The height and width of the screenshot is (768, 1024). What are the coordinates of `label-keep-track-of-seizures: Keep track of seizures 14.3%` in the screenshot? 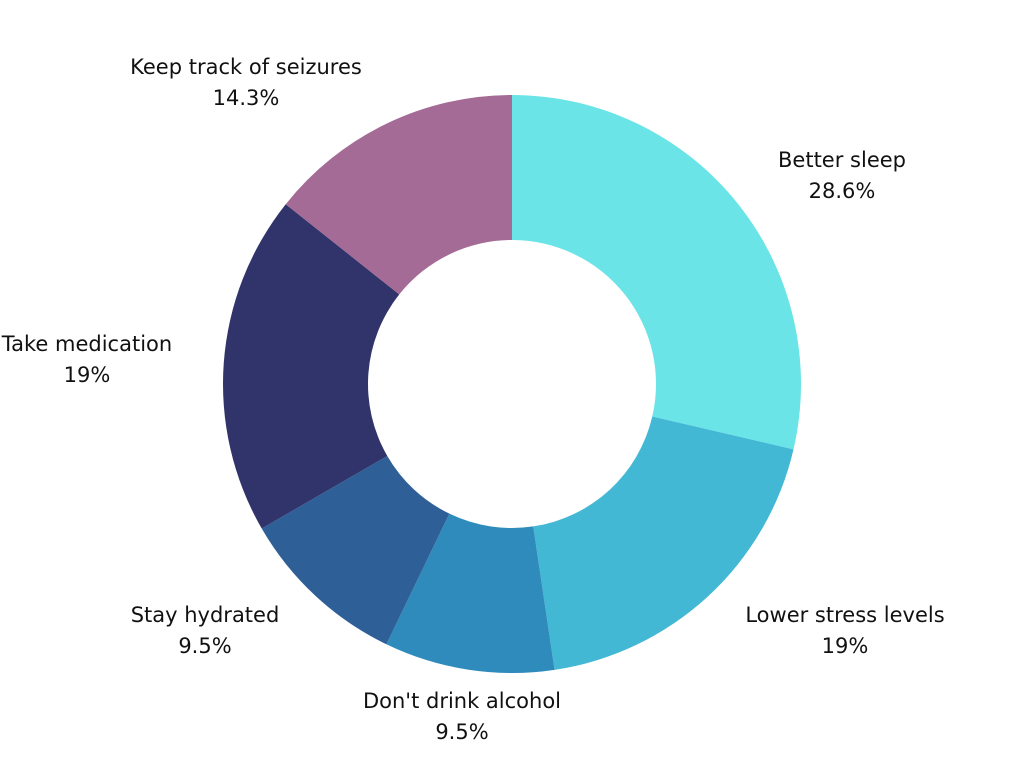 It's located at (246, 83).